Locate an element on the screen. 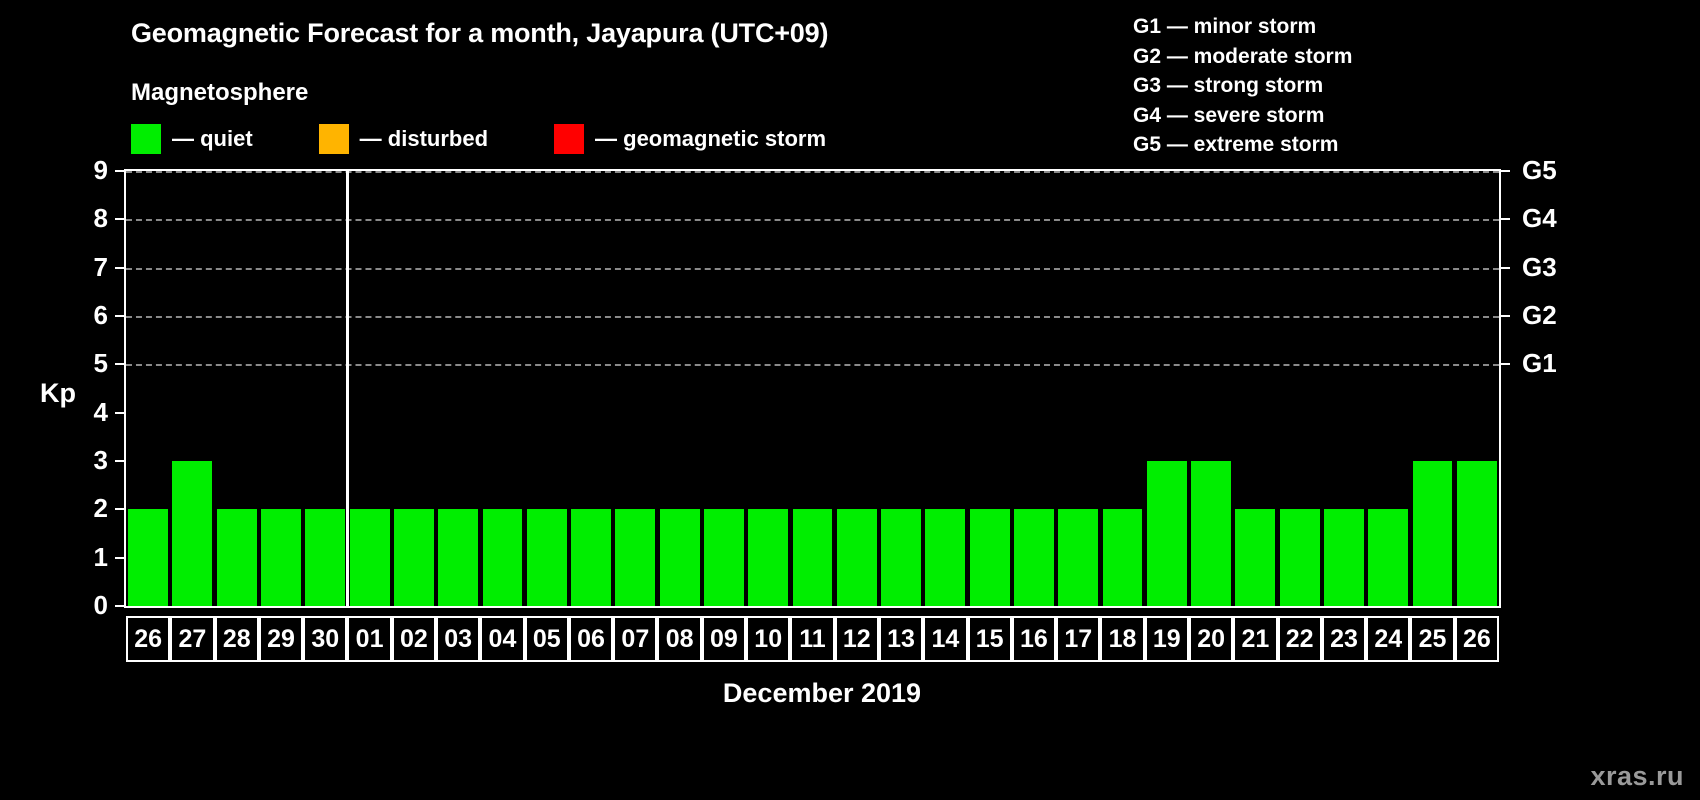 This screenshot has height=800, width=1700. date-label-text: 14 is located at coordinates (945, 638).